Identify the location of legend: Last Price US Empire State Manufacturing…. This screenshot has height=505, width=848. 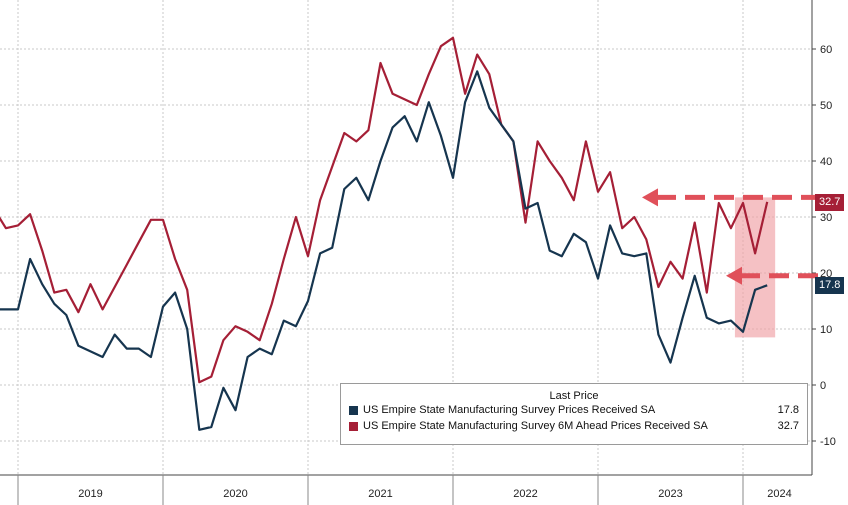
(574, 414).